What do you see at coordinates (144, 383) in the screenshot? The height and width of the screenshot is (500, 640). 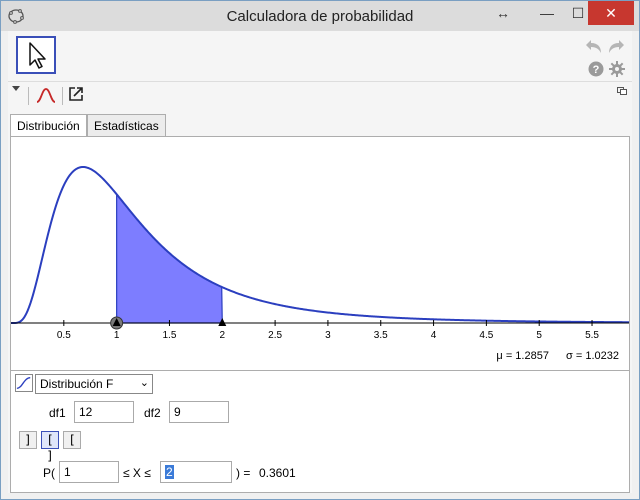 I see `chevron-down-icon: ⌄` at bounding box center [144, 383].